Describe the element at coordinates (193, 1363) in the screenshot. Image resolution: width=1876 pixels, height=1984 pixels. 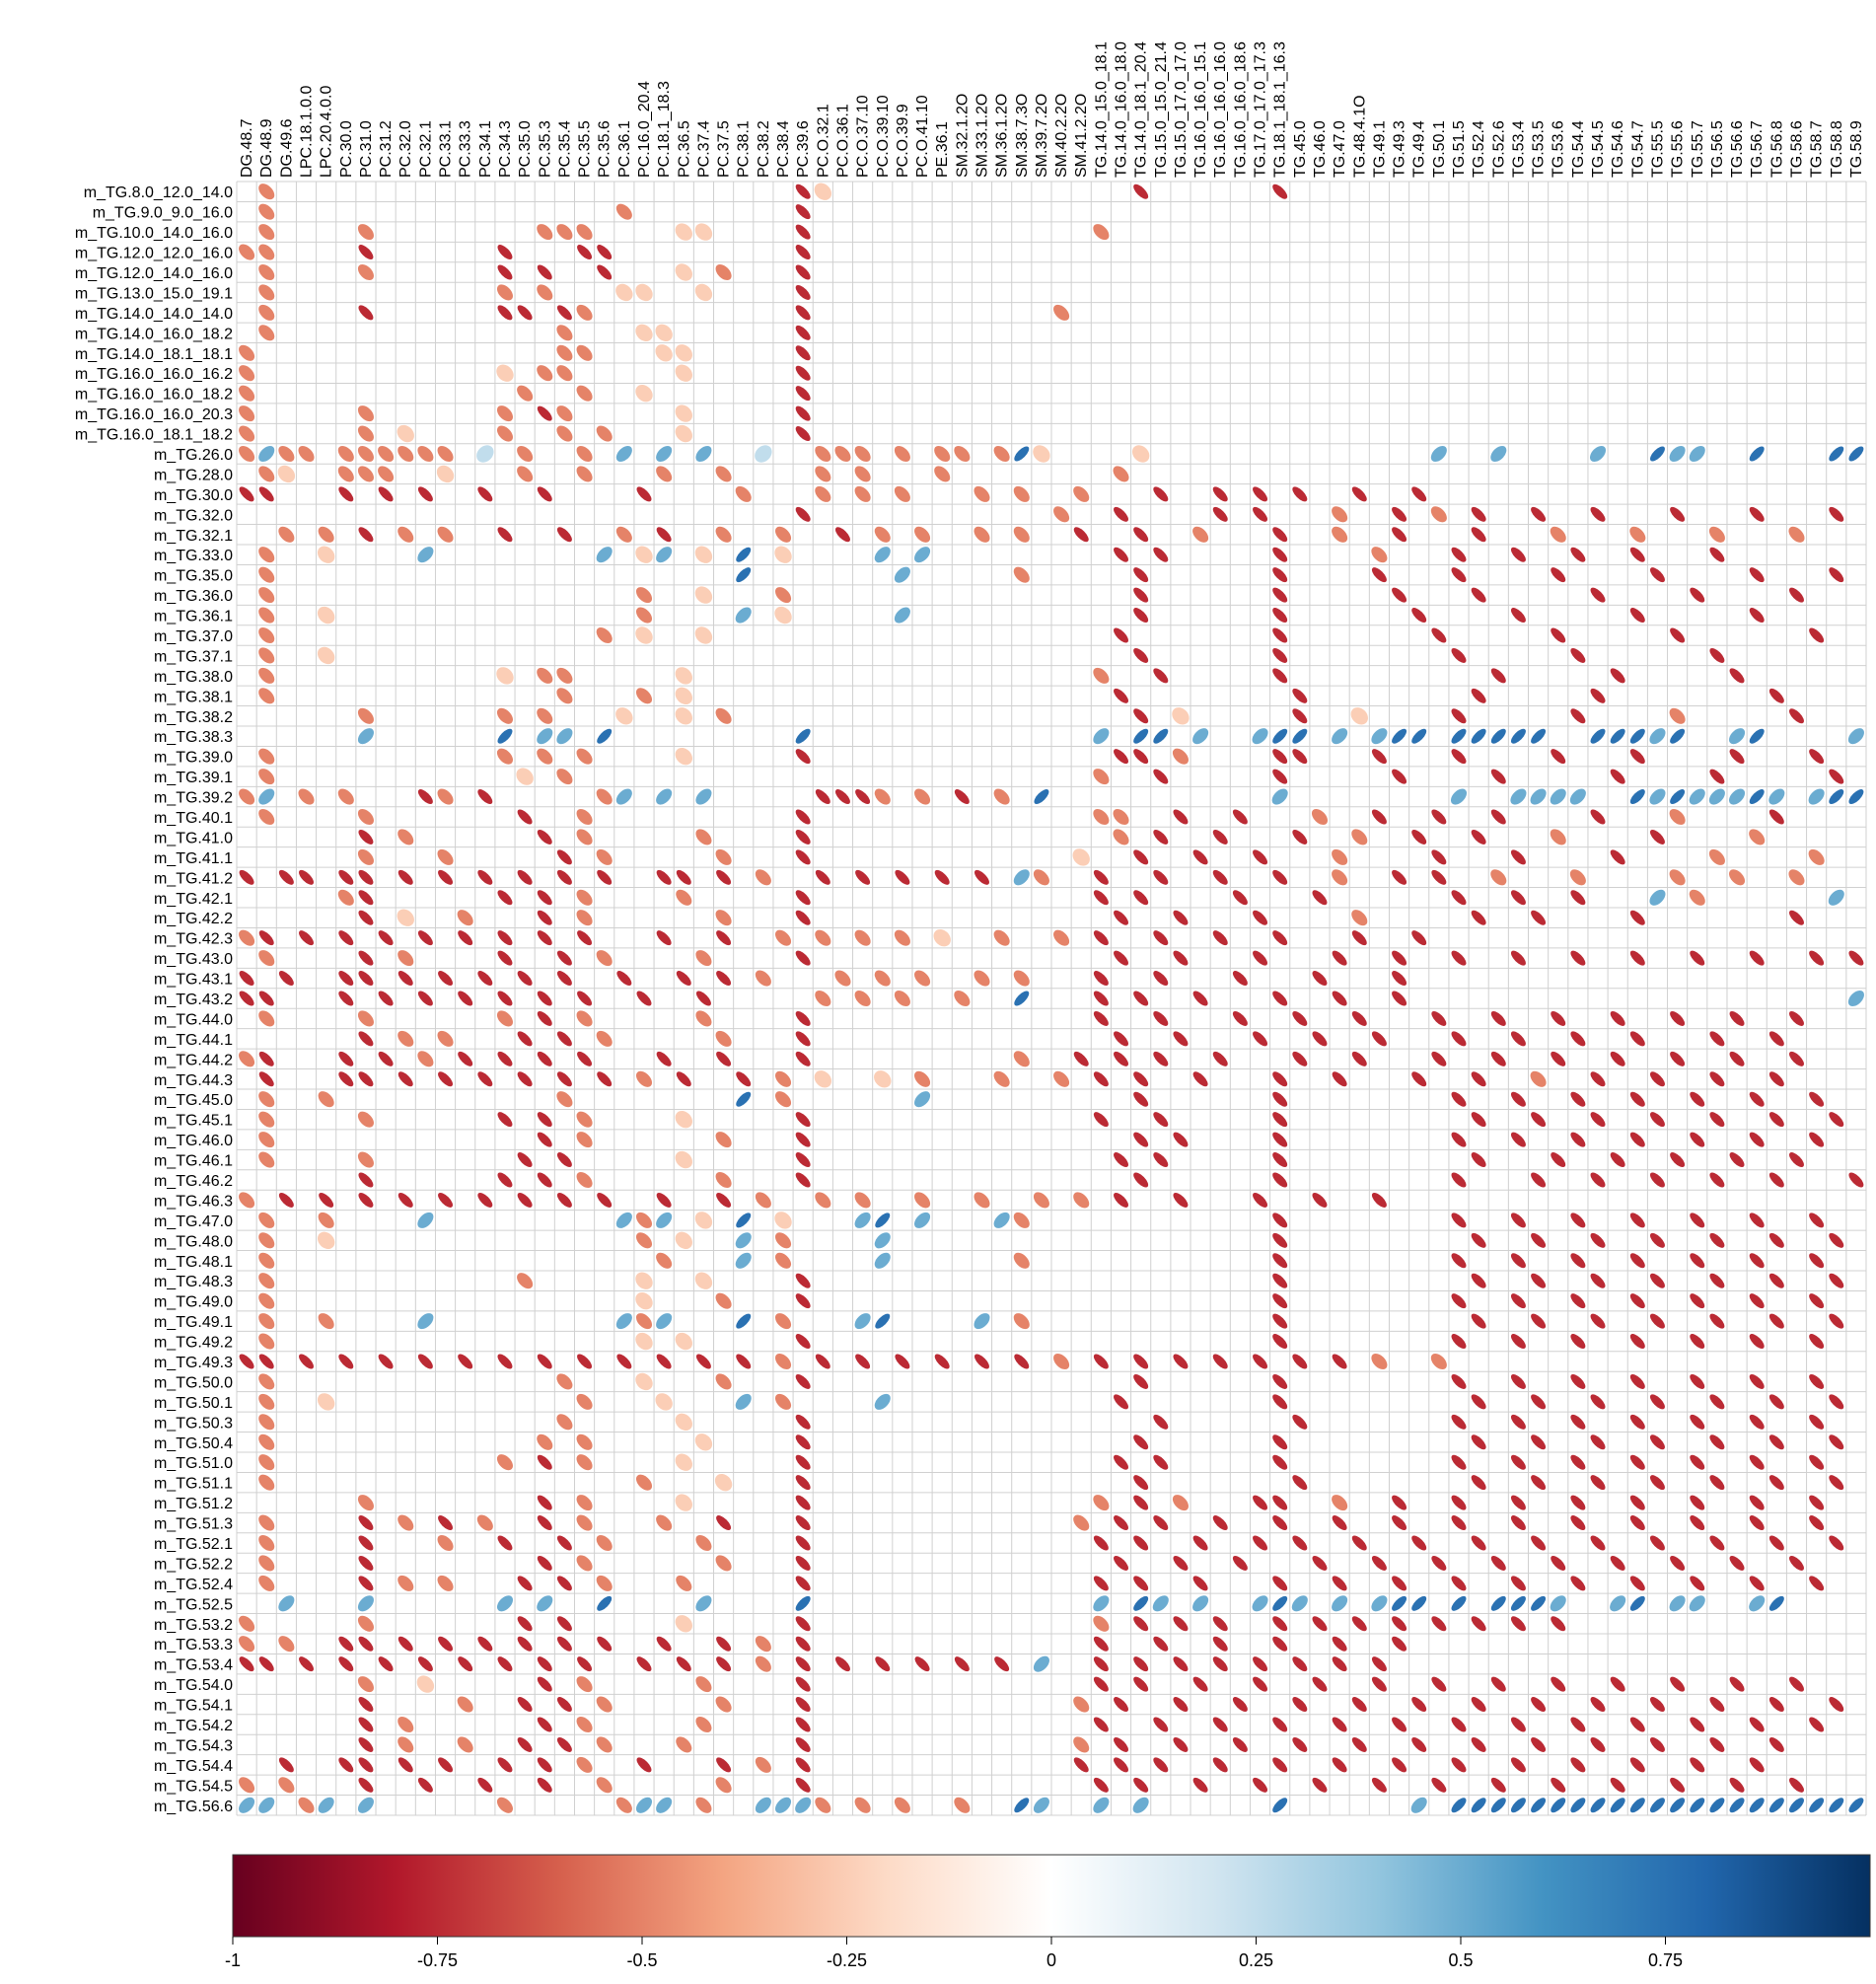
I see `row-label: m_TG.49.3` at that location.